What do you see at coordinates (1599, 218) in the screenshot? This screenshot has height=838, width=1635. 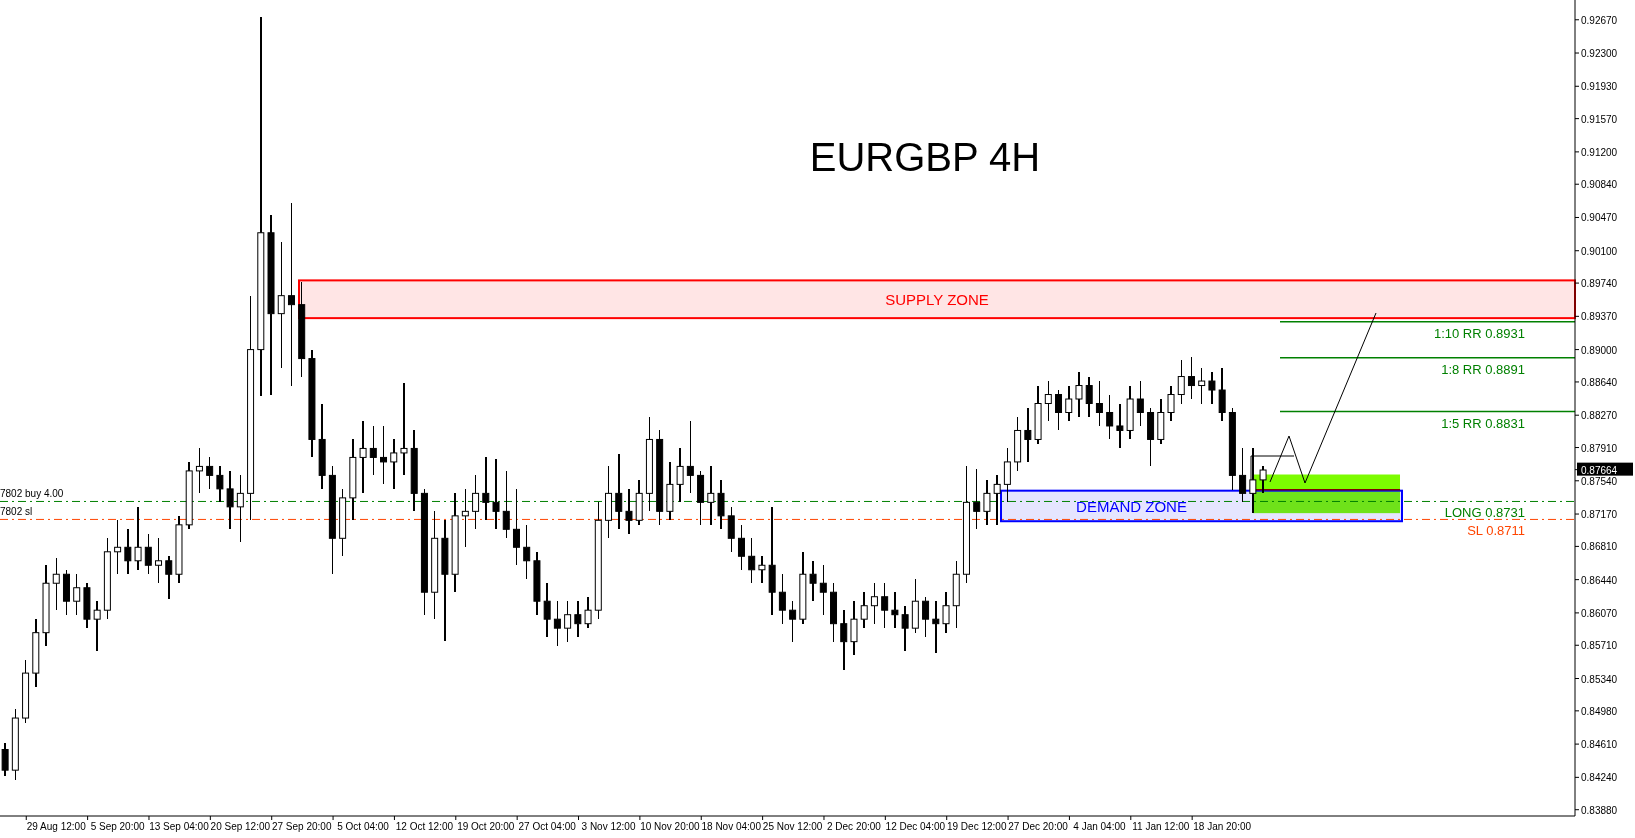 I see `y-tick-label: 0.90470` at bounding box center [1599, 218].